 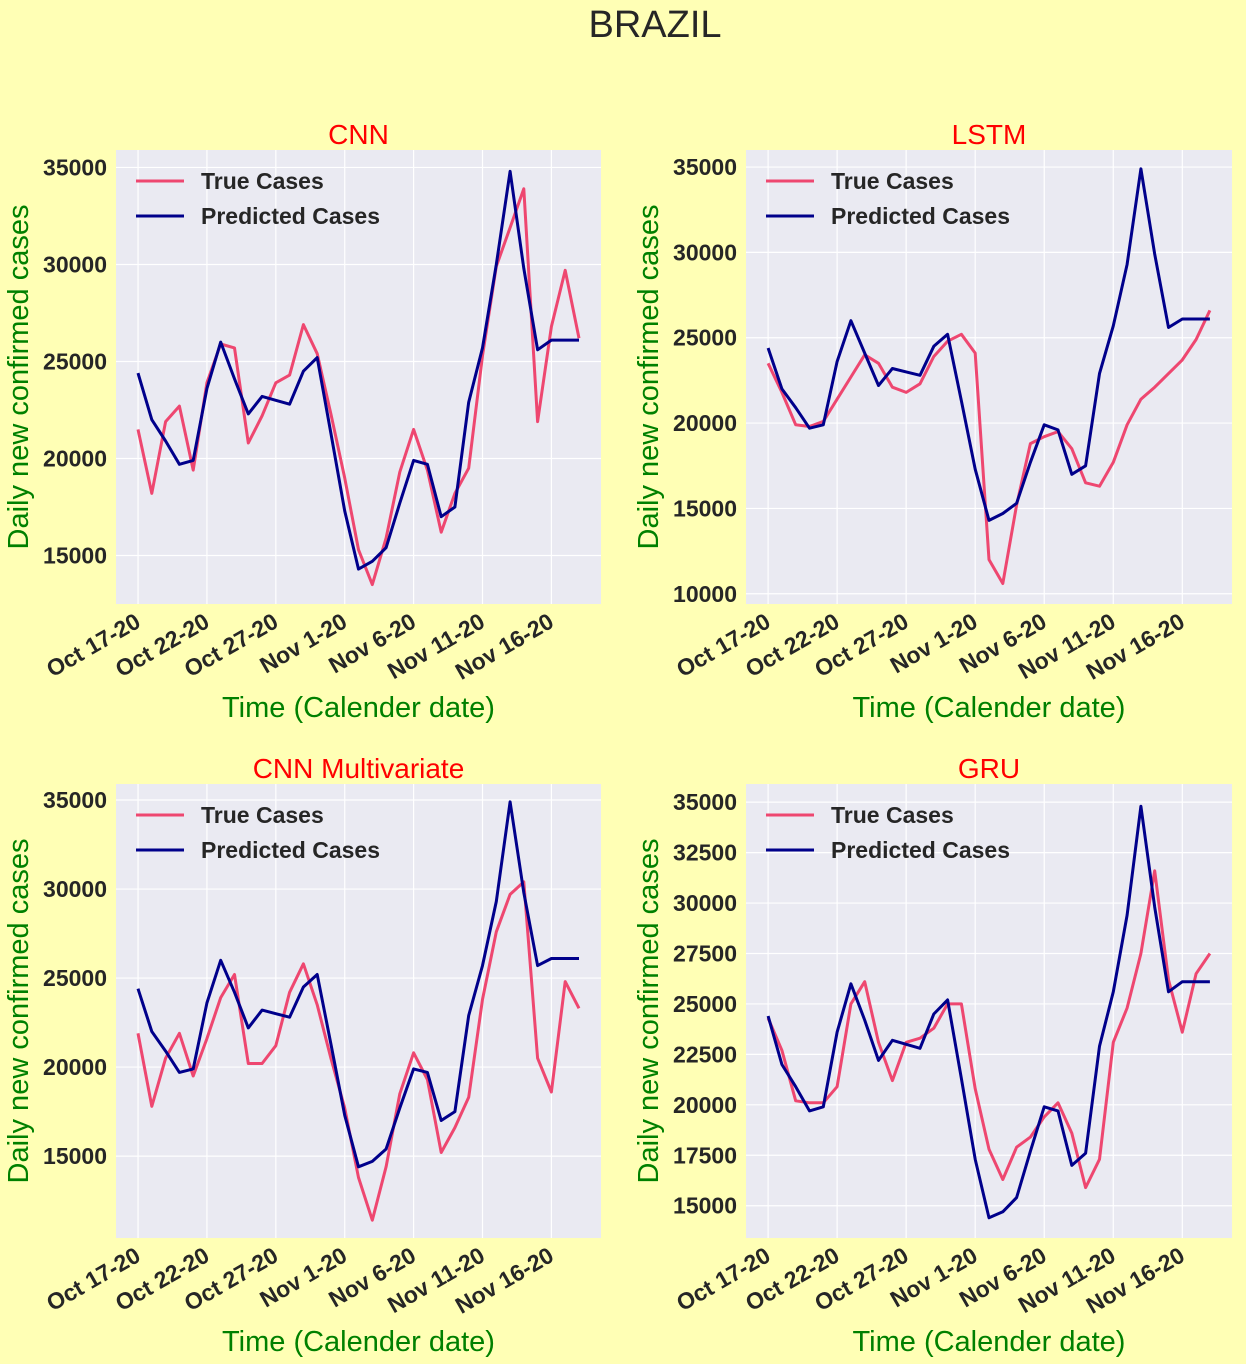 I want to click on subplot-title: GRU, so click(x=989, y=768).